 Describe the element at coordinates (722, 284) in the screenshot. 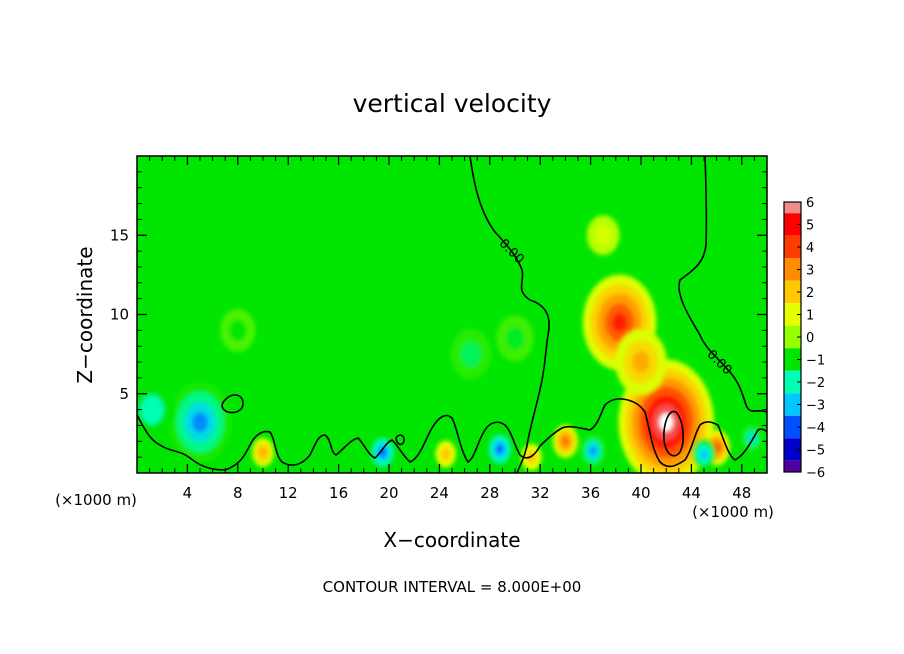

I see `zero-contour-right` at that location.